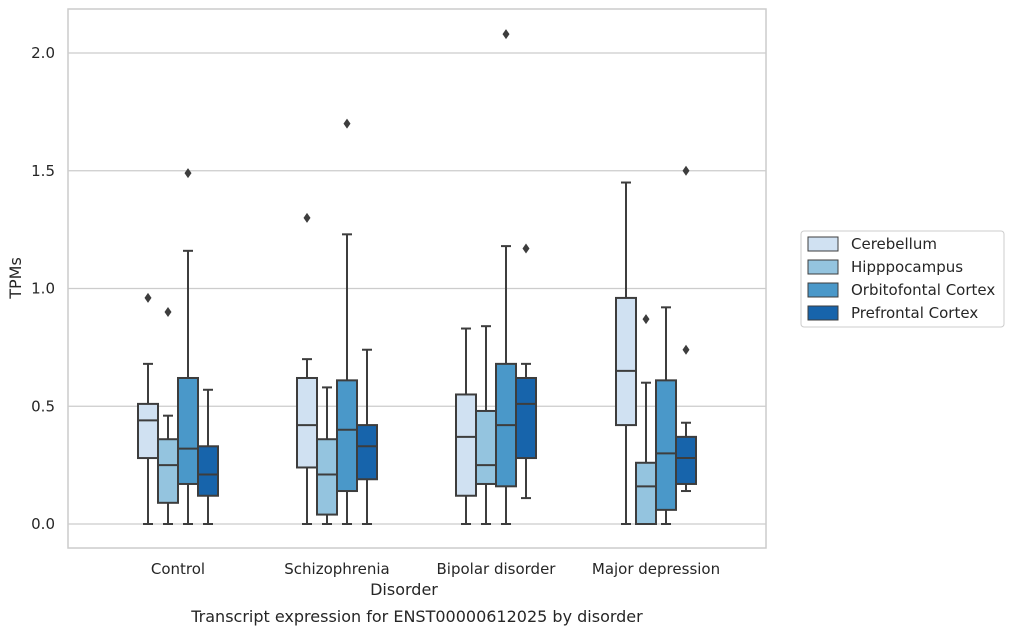  Describe the element at coordinates (15, 278) in the screenshot. I see `y-axis-title: TPMs` at that location.